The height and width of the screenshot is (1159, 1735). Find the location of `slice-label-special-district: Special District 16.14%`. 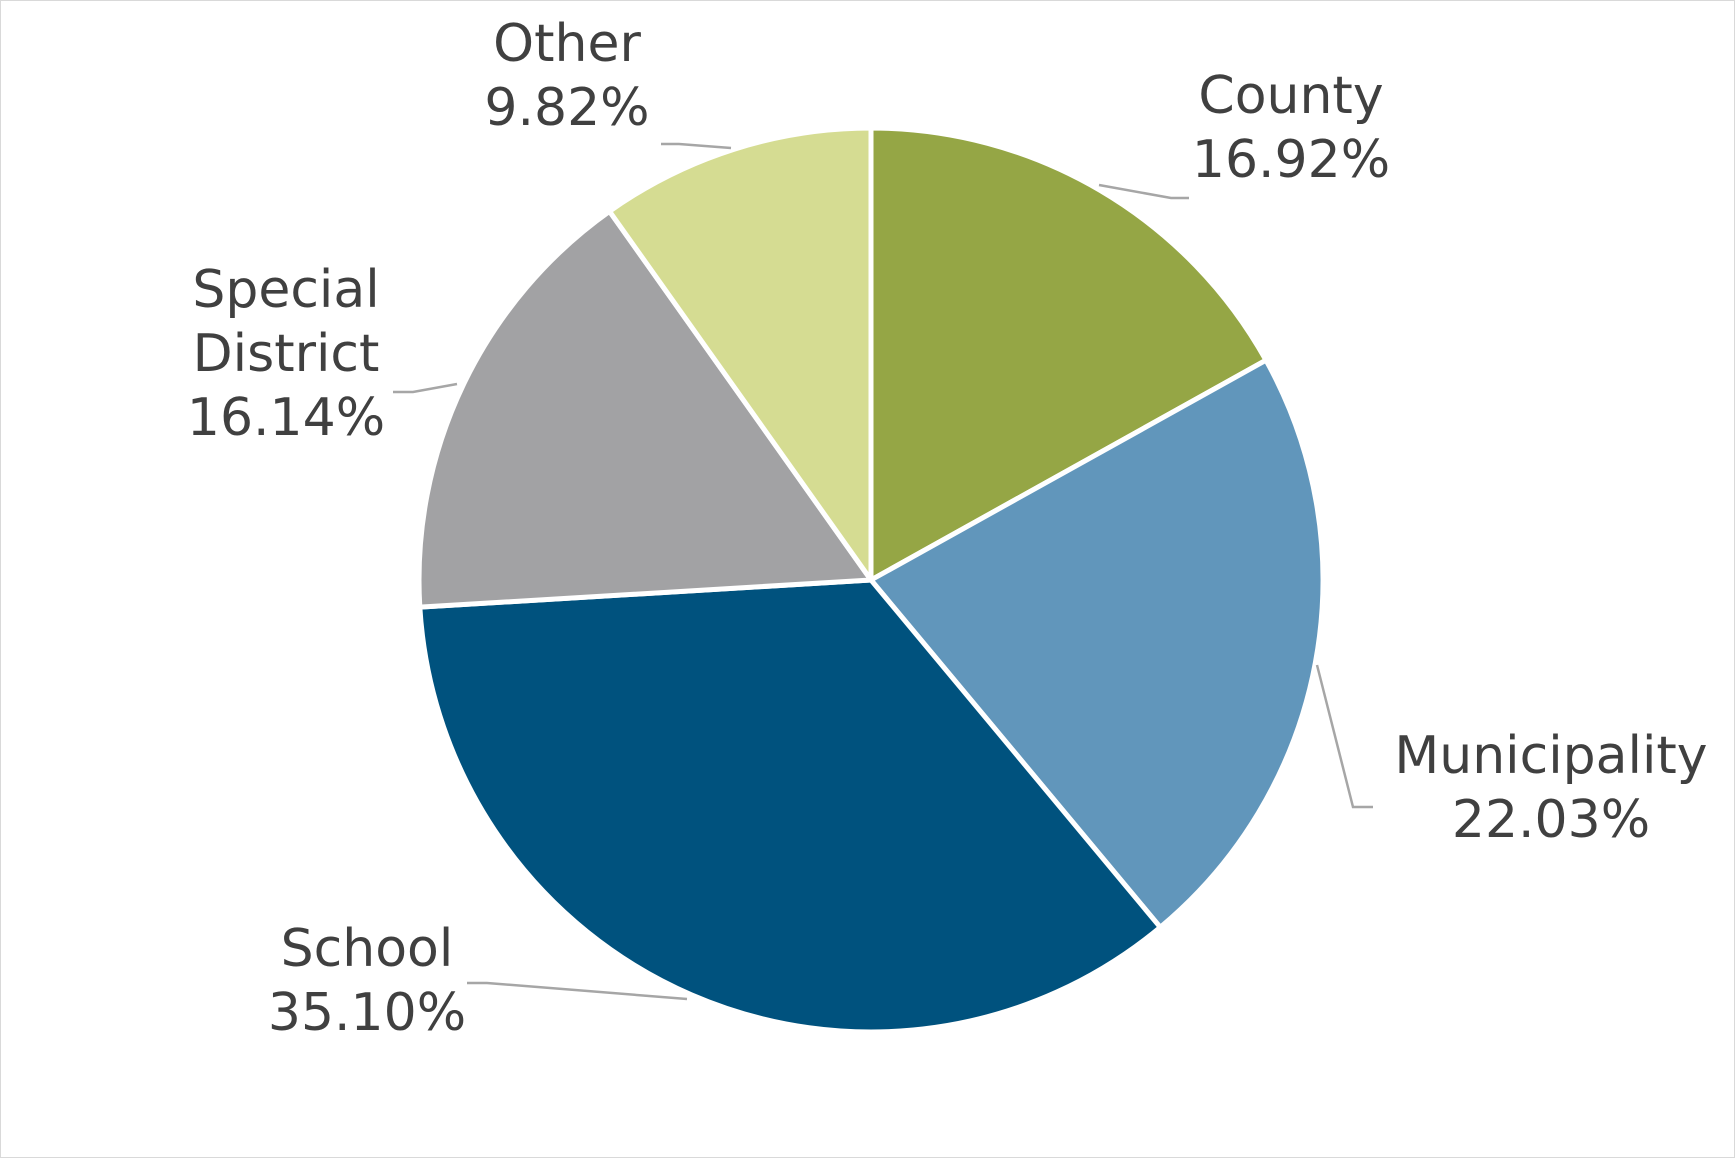

slice-label-special-district: Special District 16.14% is located at coordinates (286, 354).